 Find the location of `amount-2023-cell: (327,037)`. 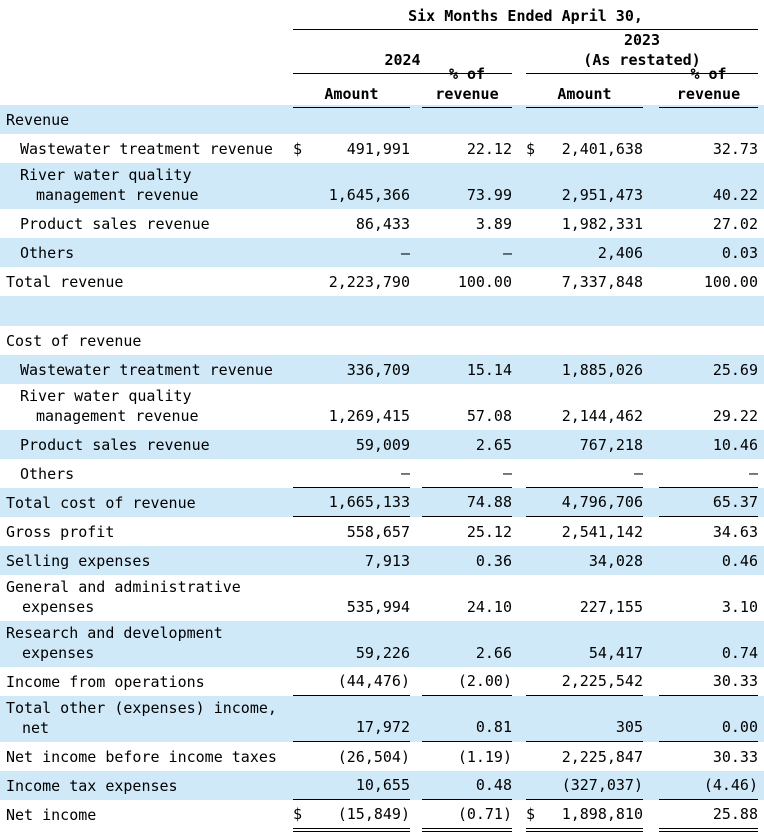

amount-2023-cell: (327,037) is located at coordinates (578, 787).